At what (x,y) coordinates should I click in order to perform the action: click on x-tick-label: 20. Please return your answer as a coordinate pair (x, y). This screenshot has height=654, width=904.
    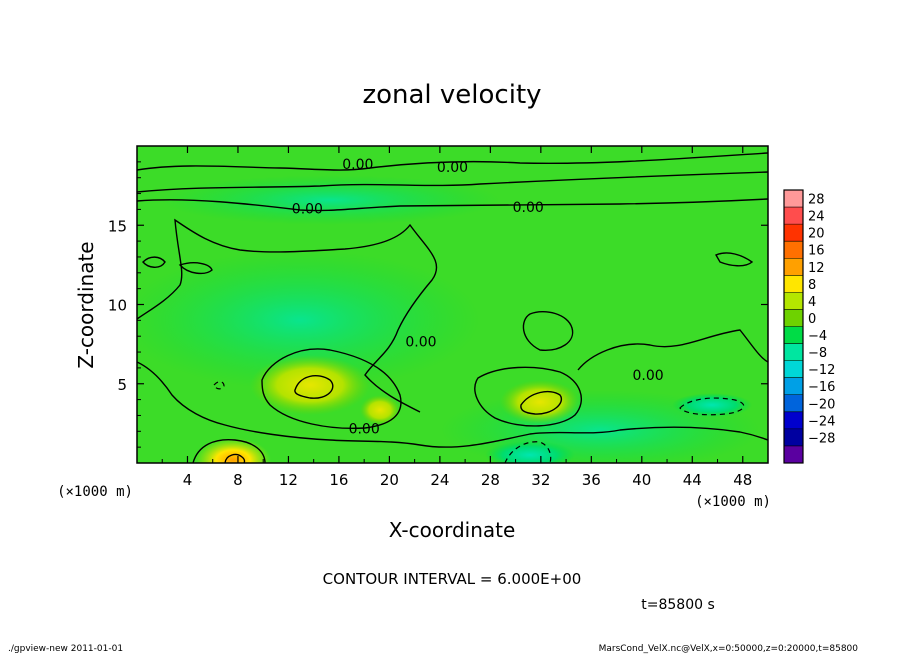
    Looking at the image, I should click on (389, 480).